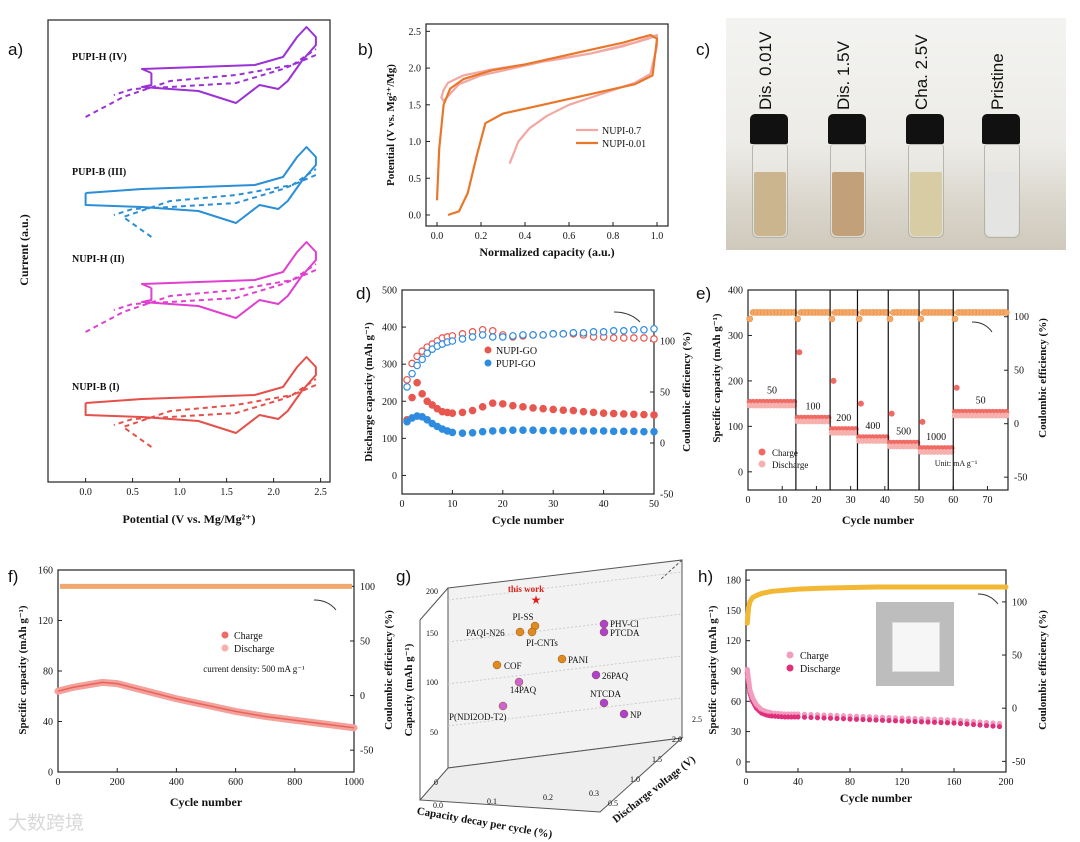  Describe the element at coordinates (225, 635) in the screenshot. I see `chart-f-legend-marker` at that location.